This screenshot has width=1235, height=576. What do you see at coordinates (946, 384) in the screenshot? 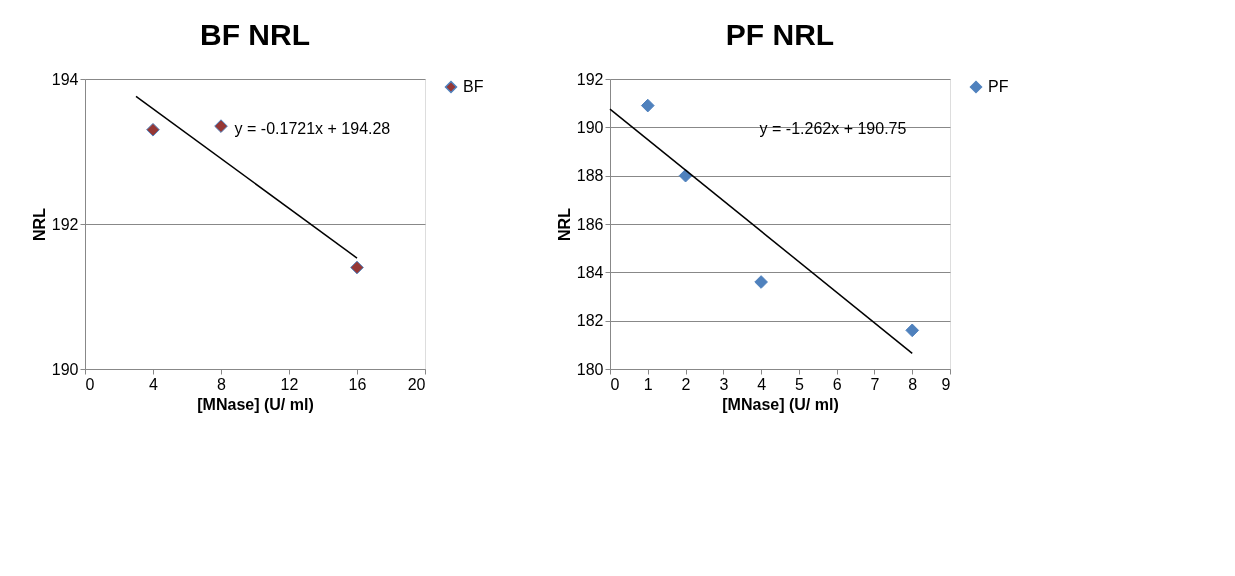
I see `x-tick-label: 9` at bounding box center [946, 384].